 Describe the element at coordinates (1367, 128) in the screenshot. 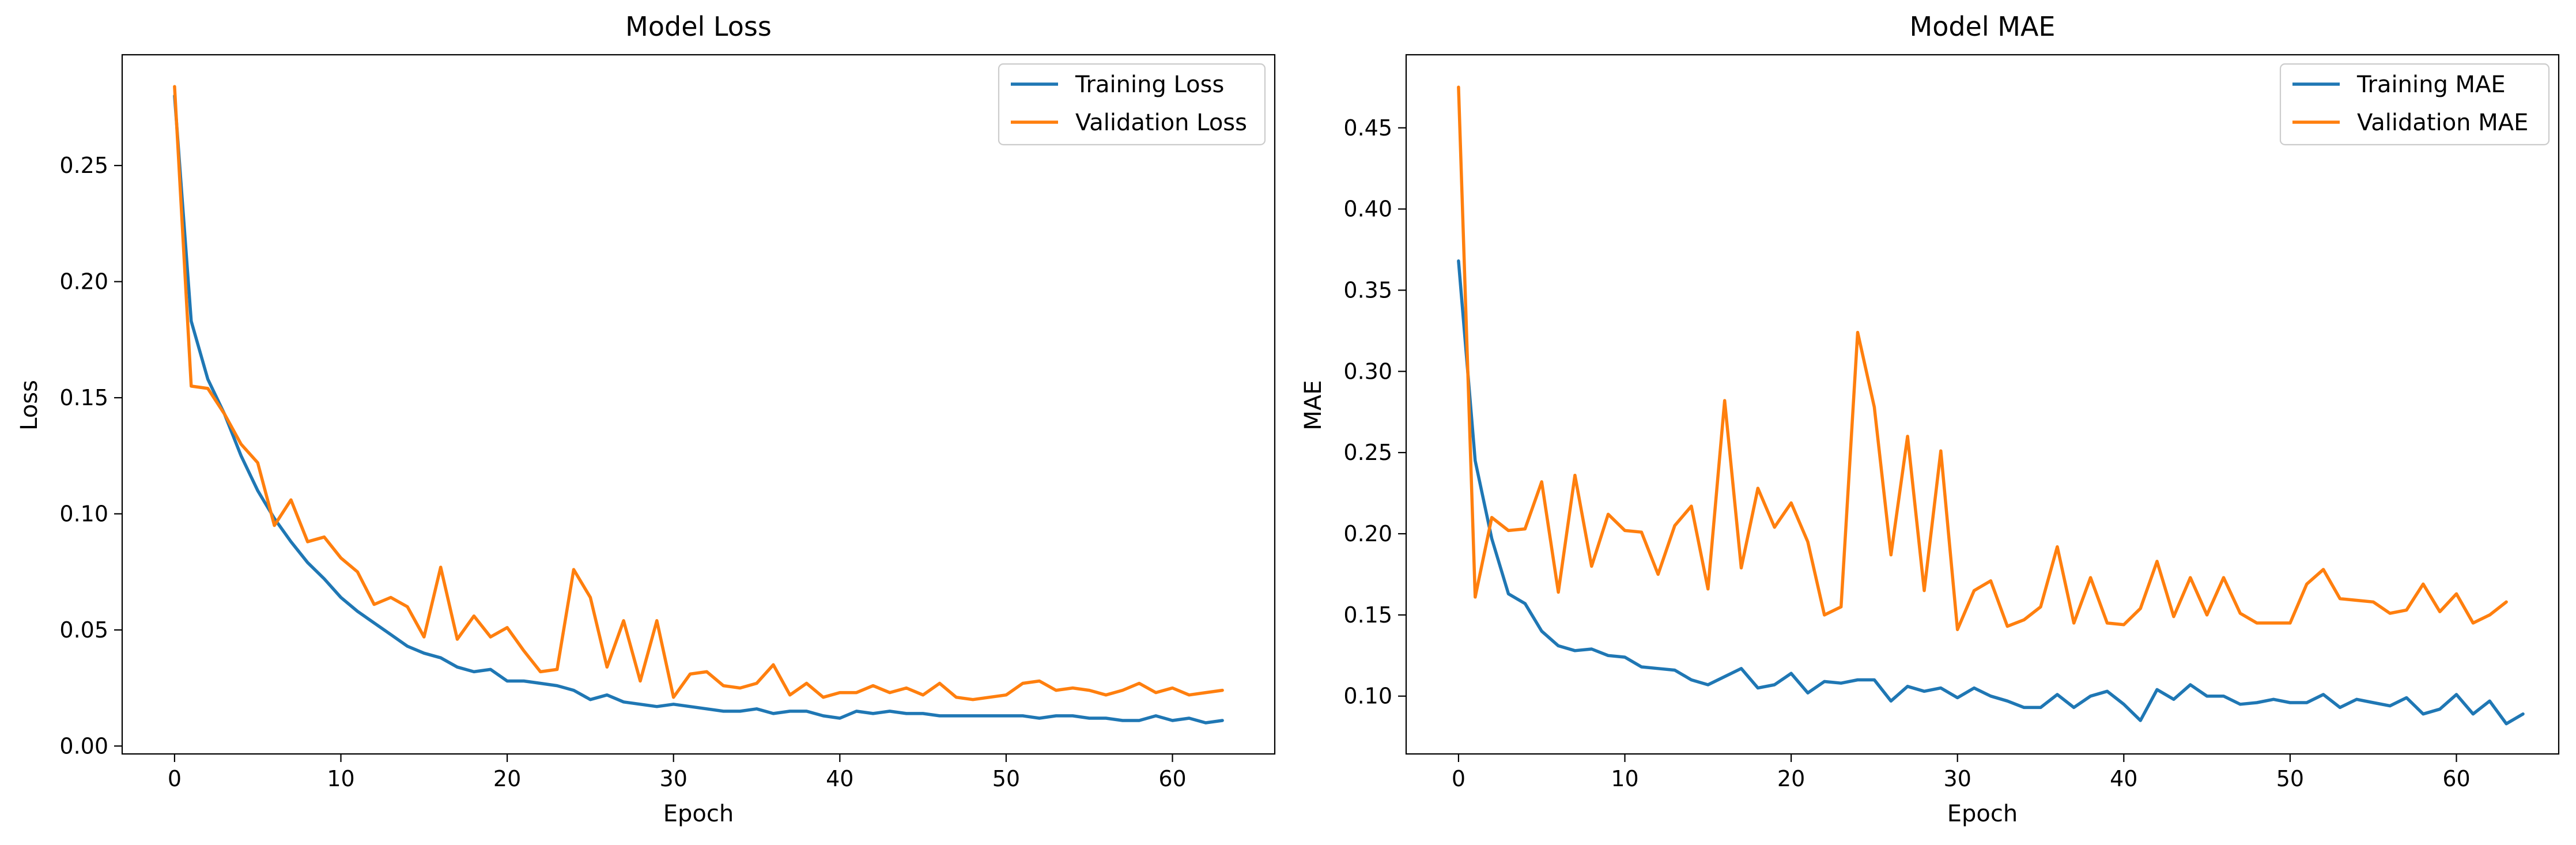

I see `mae-ytick-label: 0.45` at that location.